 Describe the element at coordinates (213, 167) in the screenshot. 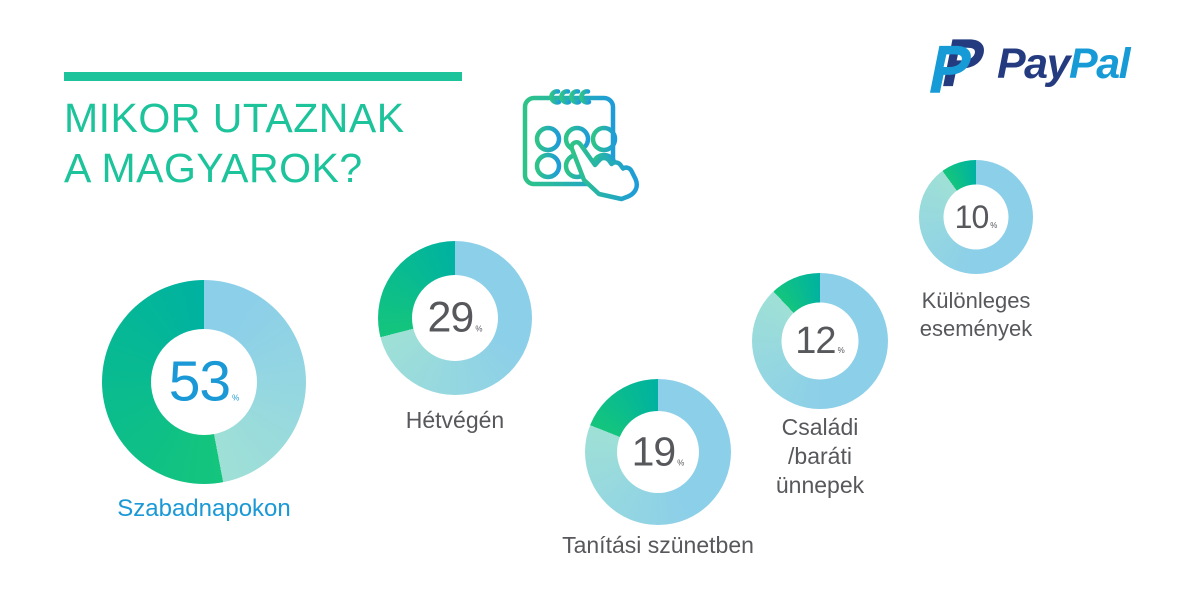

I see `page-title-line2: A MAGYAROK?` at that location.